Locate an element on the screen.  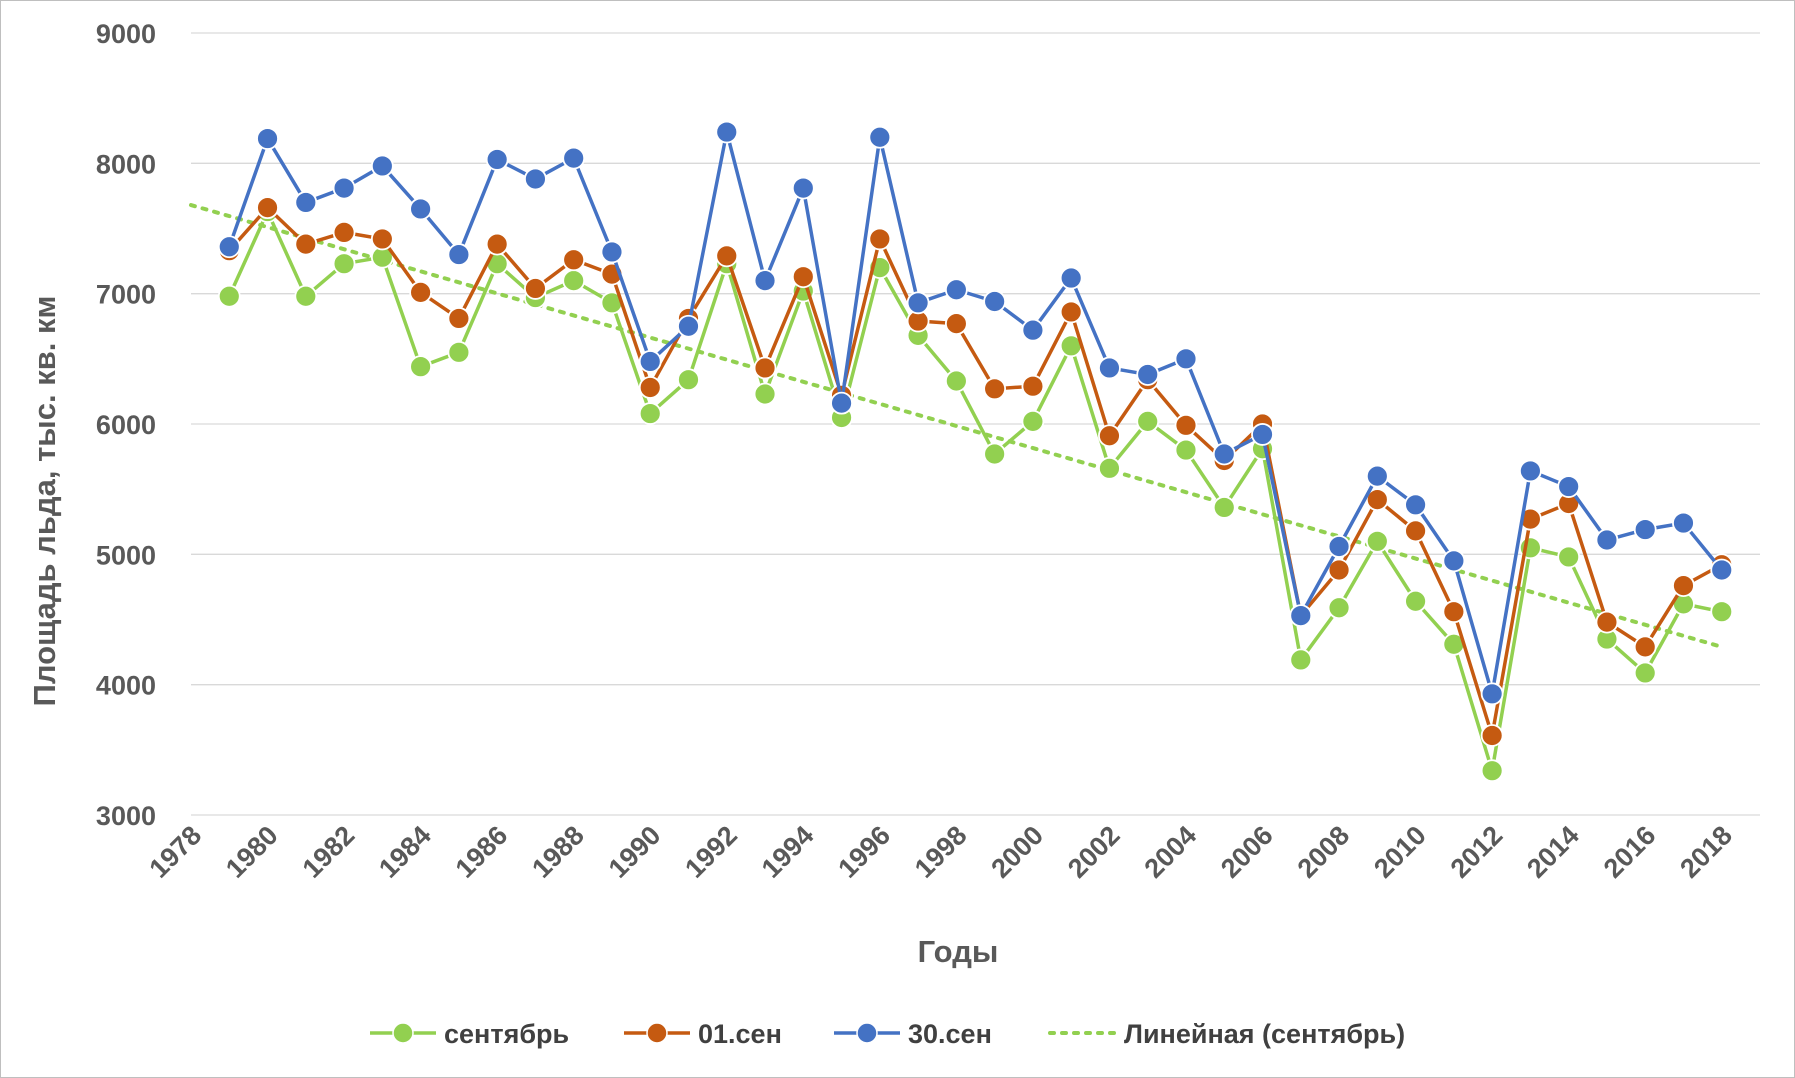
data-point-2-1990 is located at coordinates (650, 387).